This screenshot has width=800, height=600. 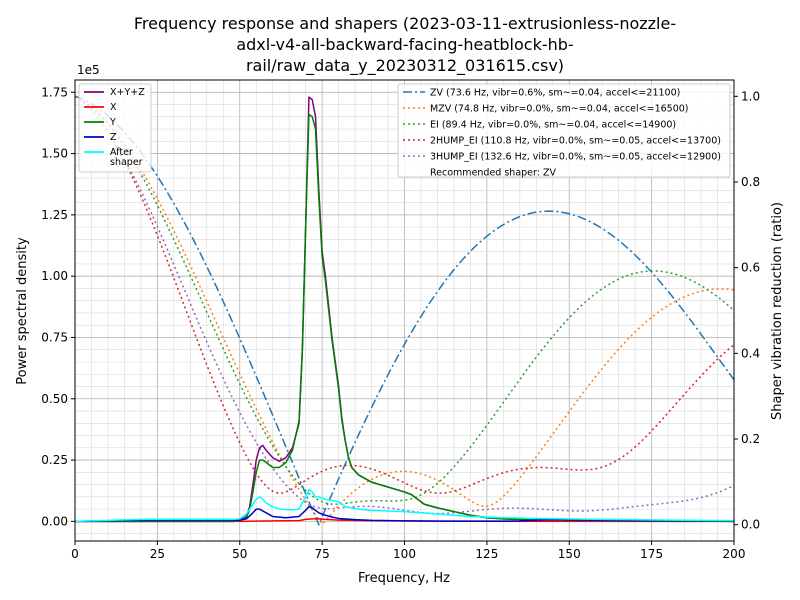 I want to click on y2-tick-label: 0.2, so click(x=750, y=439).